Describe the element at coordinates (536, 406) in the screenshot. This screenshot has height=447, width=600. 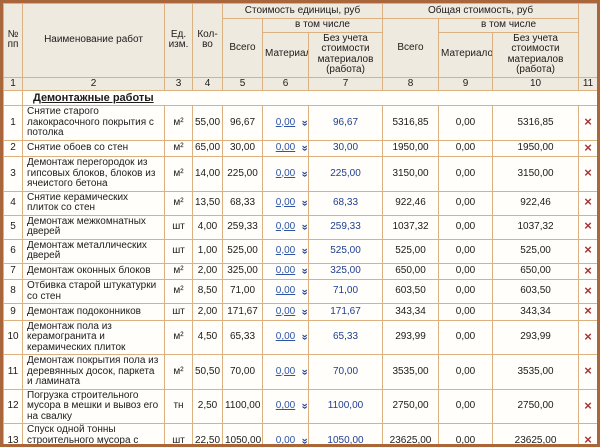
I see `total-work: 2750,00` at that location.